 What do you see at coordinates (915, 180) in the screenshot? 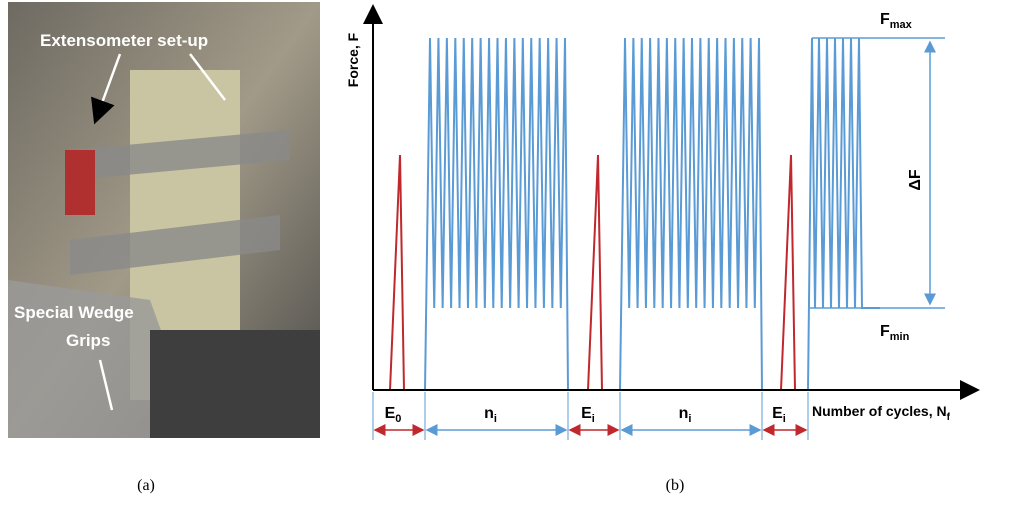
I see `delta-label: ΔF` at bounding box center [915, 180].